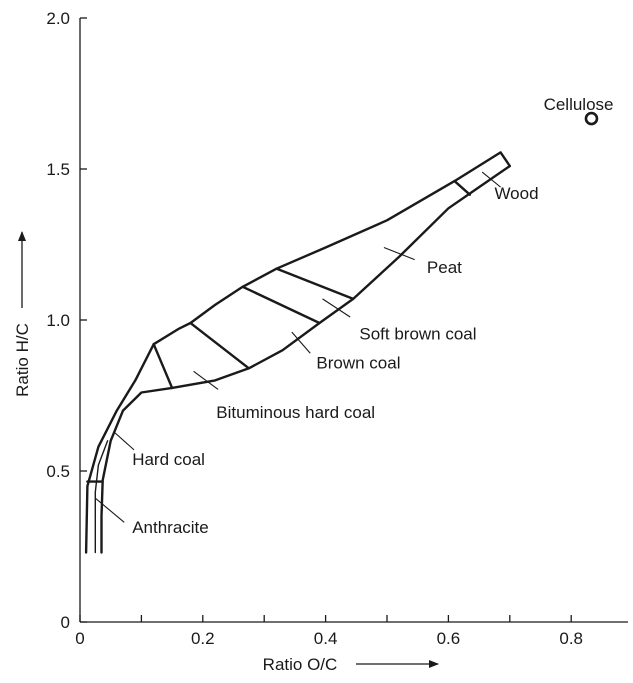  What do you see at coordinates (358, 362) in the screenshot?
I see `region-label: Brown coal` at bounding box center [358, 362].